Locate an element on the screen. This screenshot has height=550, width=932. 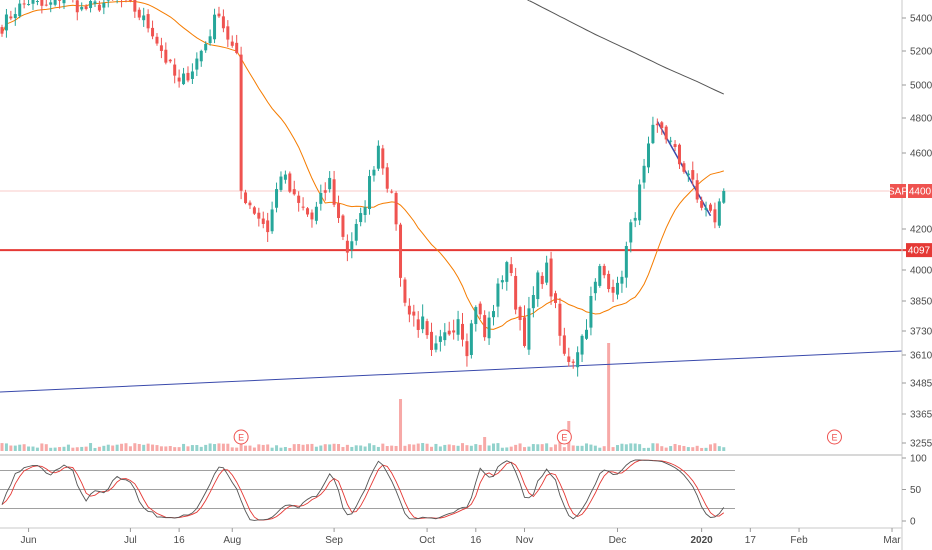
time-tick-label: Jul is located at coordinates (130, 540).